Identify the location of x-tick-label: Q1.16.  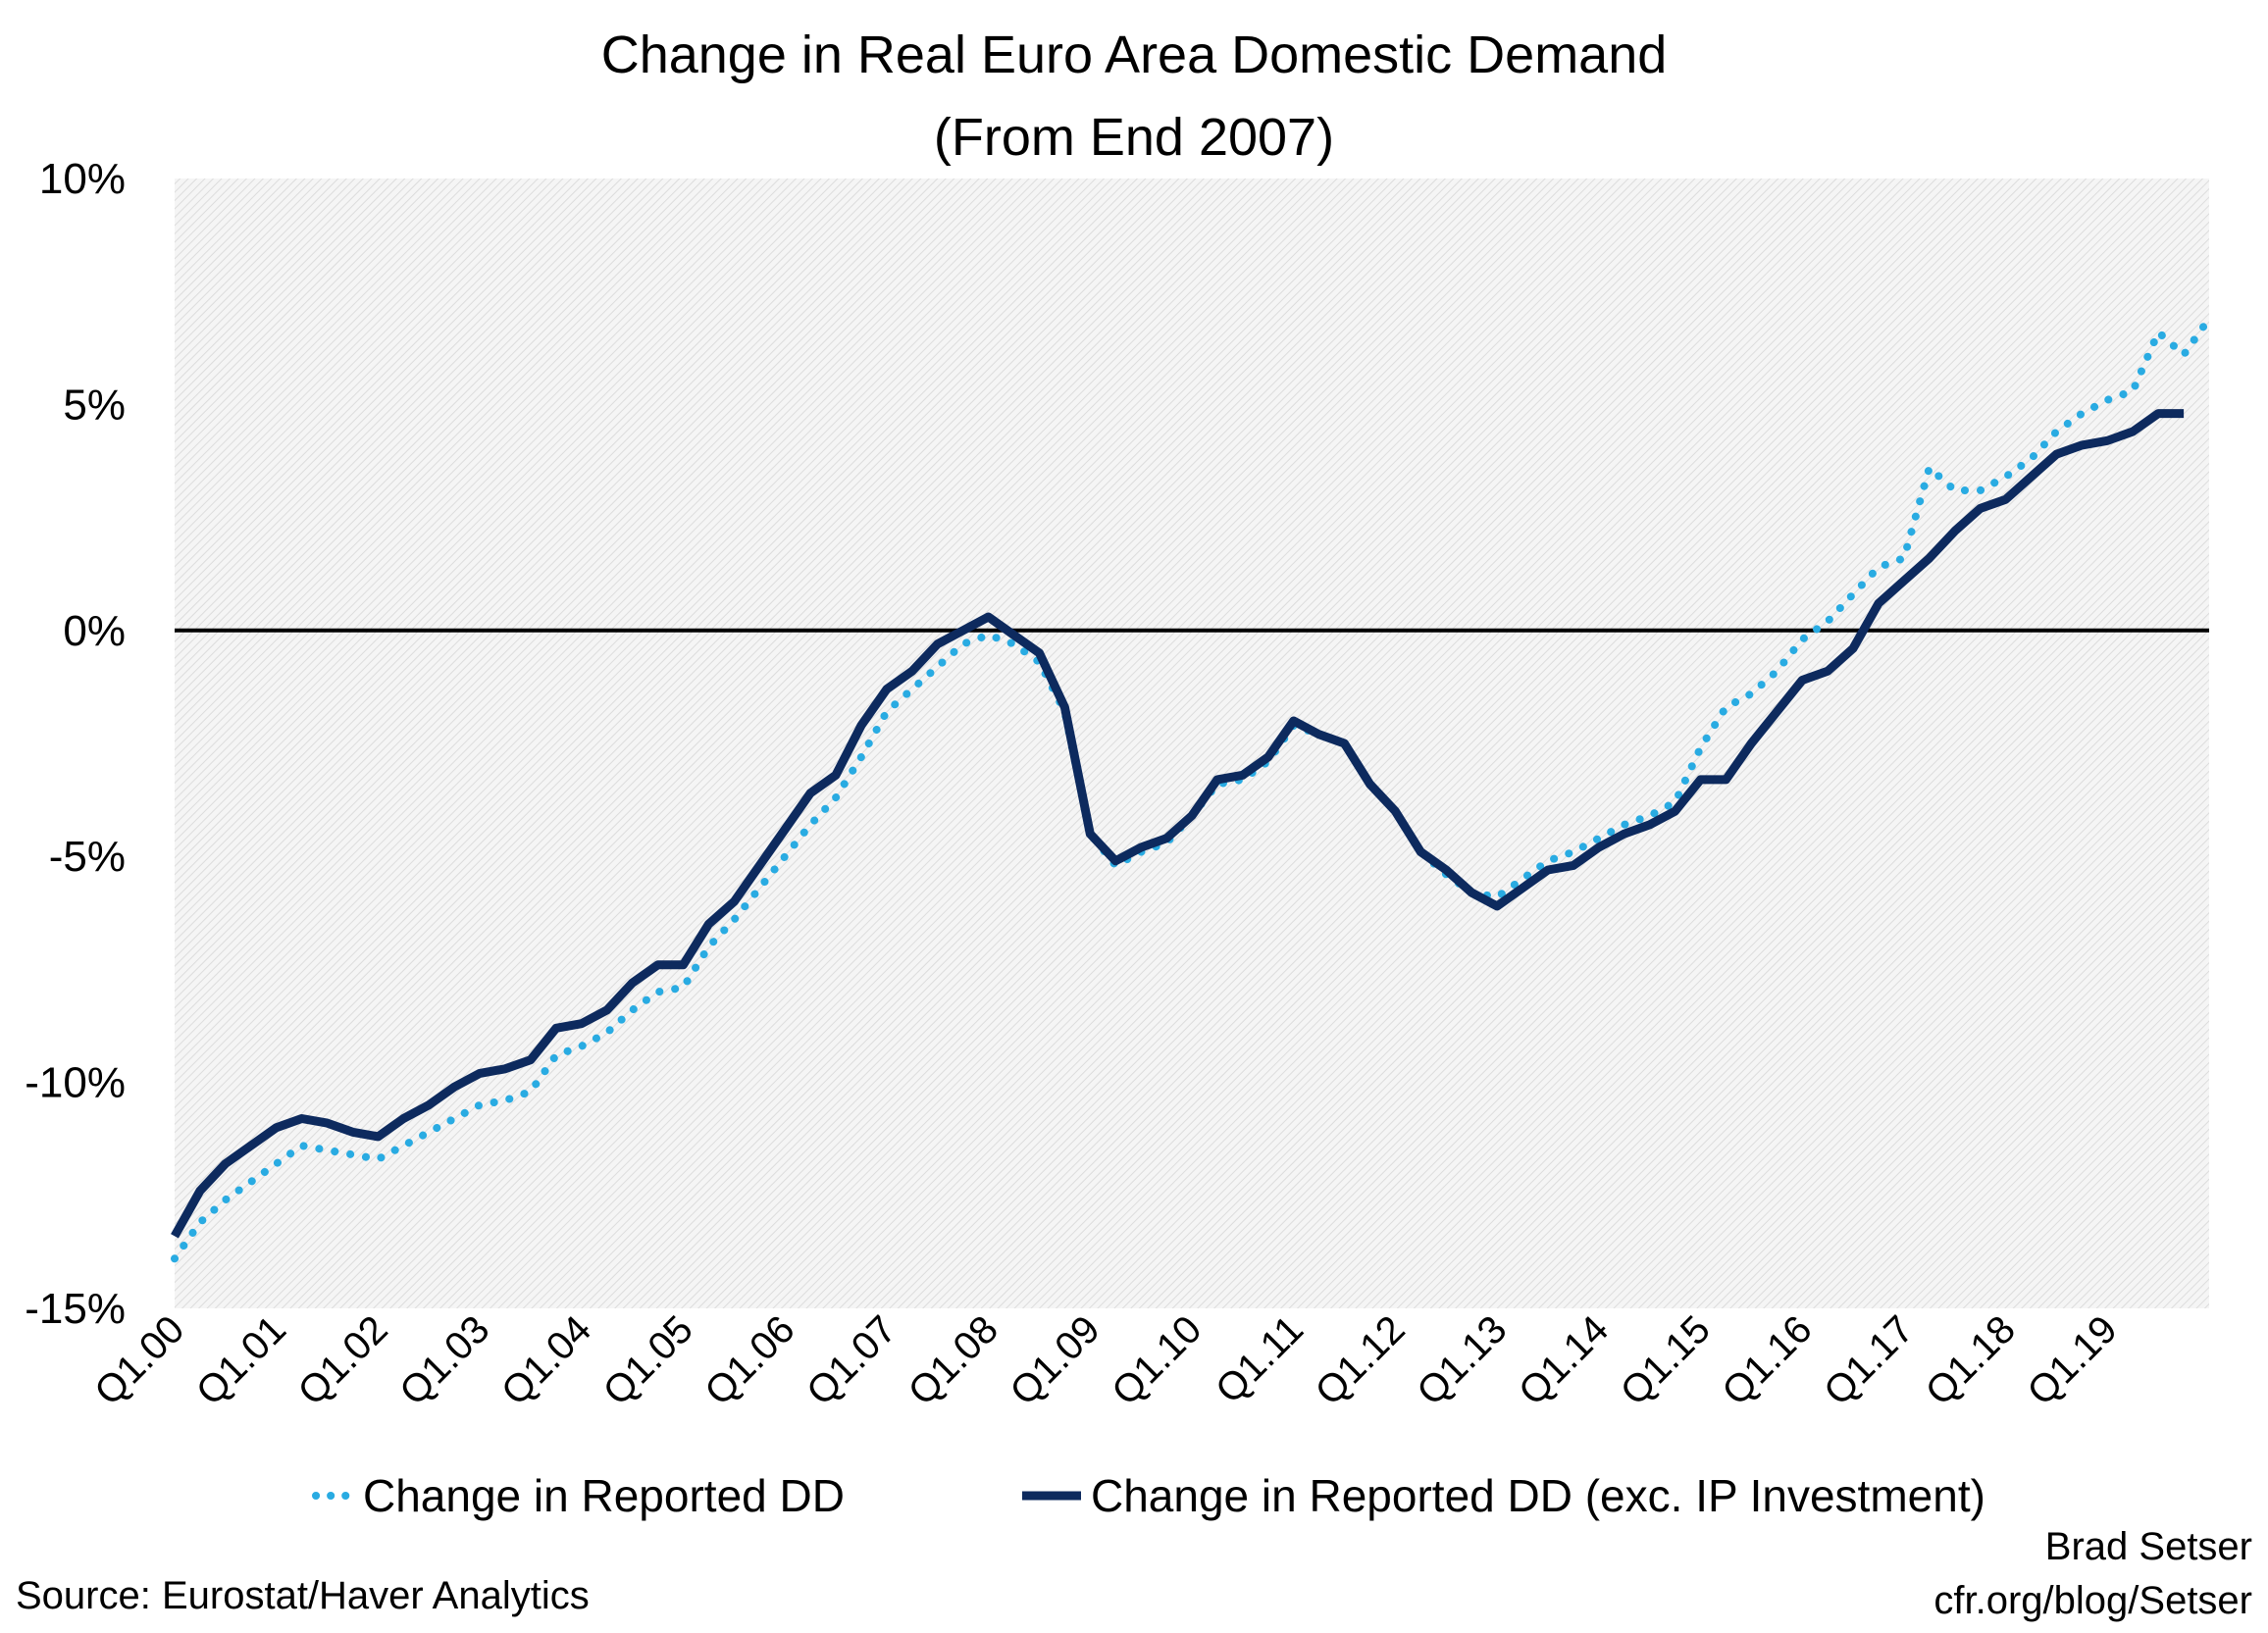
(1767, 1360).